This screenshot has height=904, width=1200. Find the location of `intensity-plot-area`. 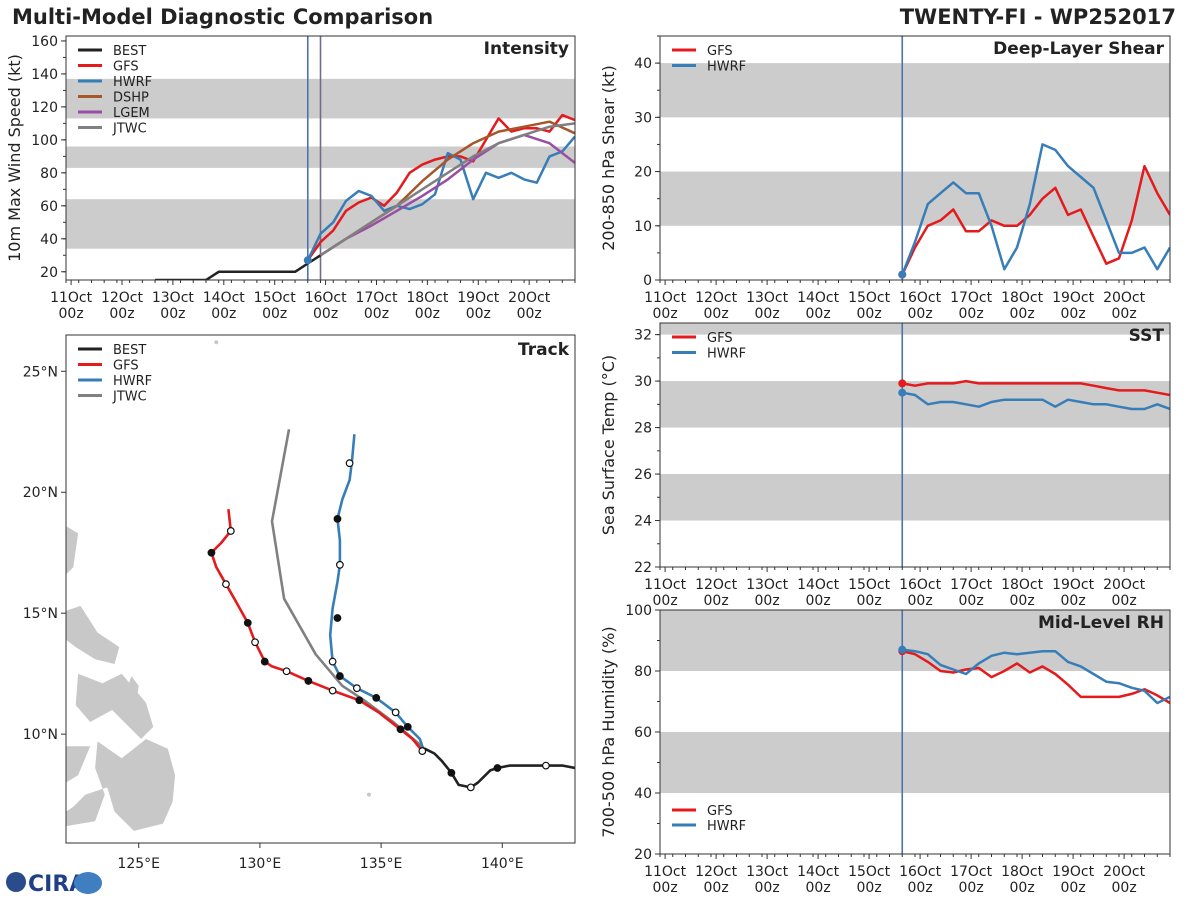

intensity-plot-area is located at coordinates (320, 158).